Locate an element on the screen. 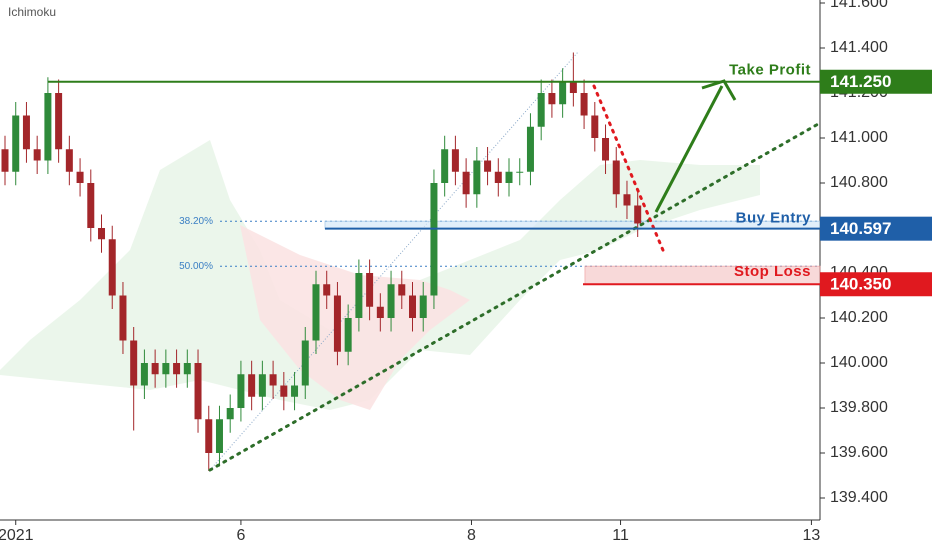  y-tick-label: 141.000 is located at coordinates (859, 137).